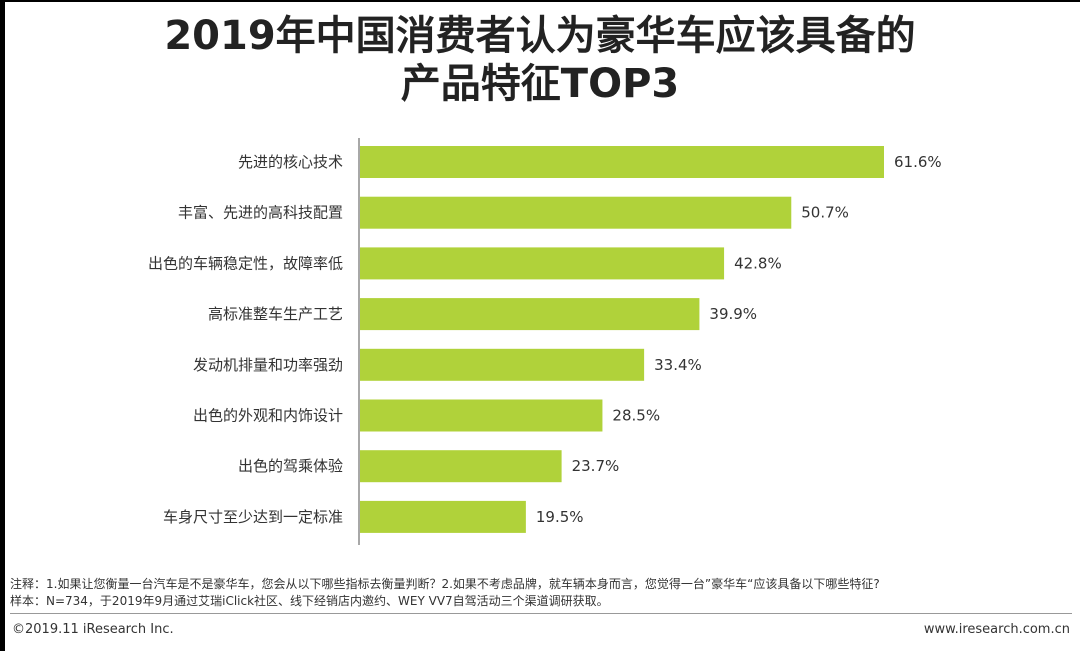  Describe the element at coordinates (253, 517) in the screenshot. I see `category-label: 车身尺寸至少达到一定标准` at that location.